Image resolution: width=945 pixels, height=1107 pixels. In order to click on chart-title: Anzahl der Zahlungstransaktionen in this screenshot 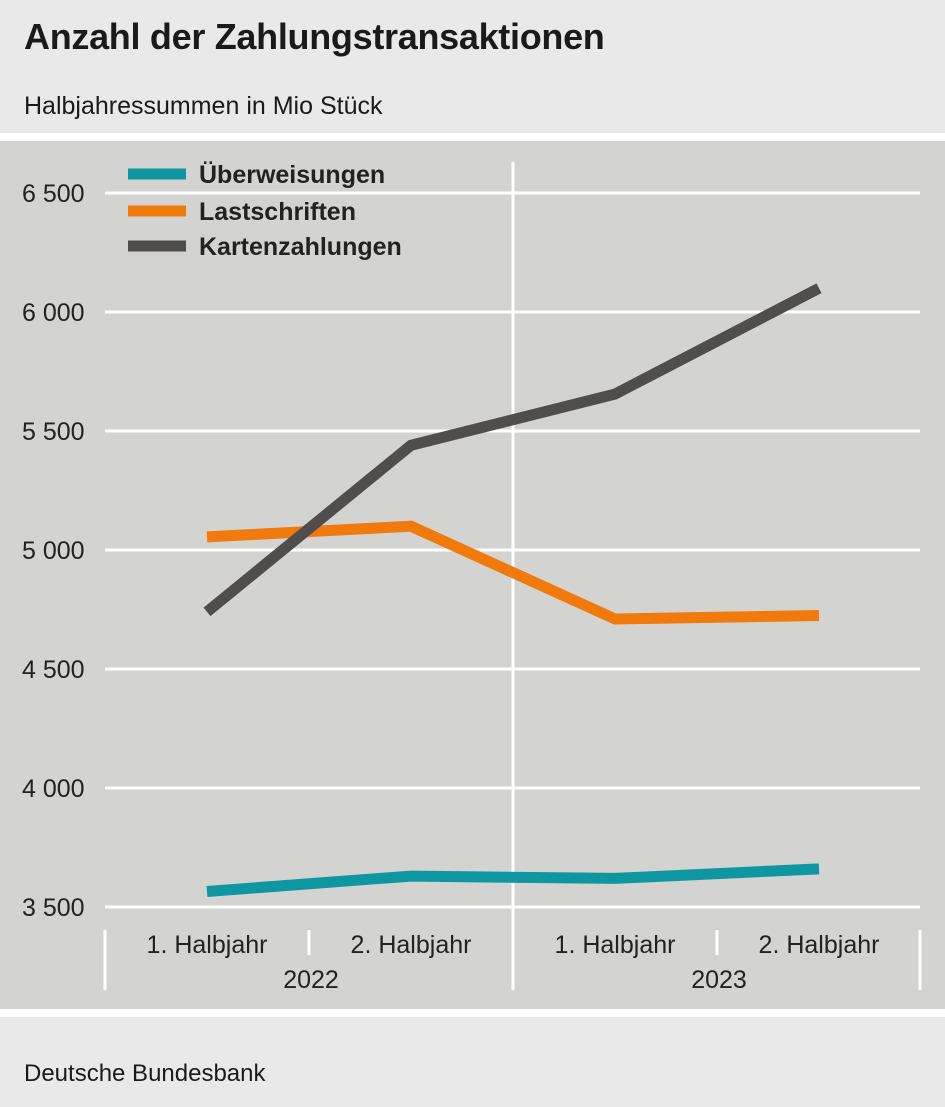, I will do `click(314, 36)`.